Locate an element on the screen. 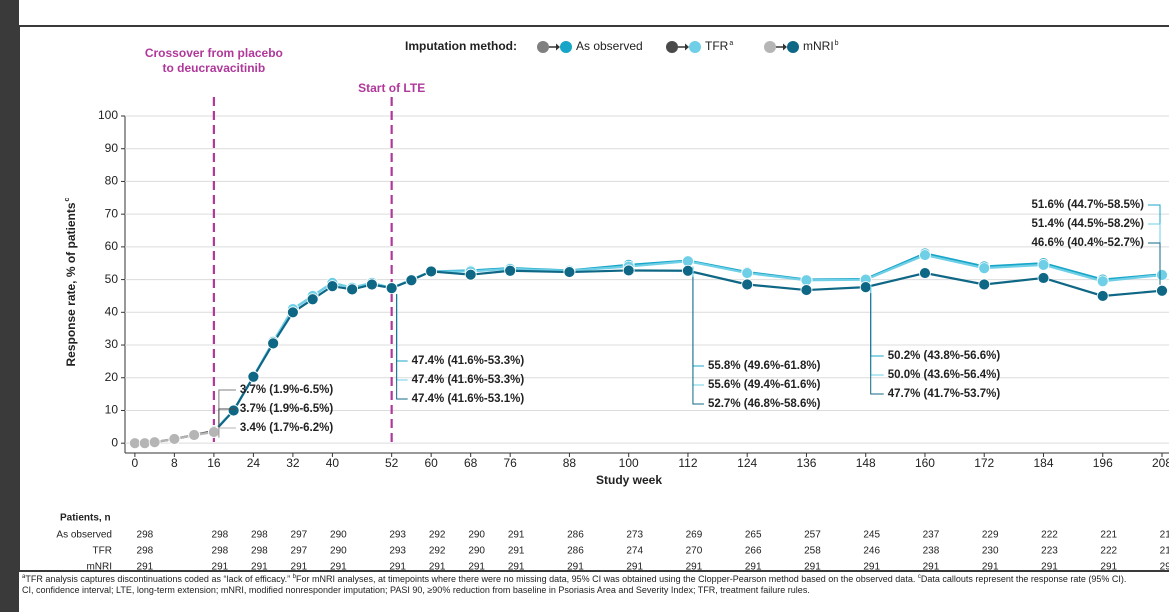 The width and height of the screenshot is (1169, 612). y-tick-label: 70 is located at coordinates (112, 213).